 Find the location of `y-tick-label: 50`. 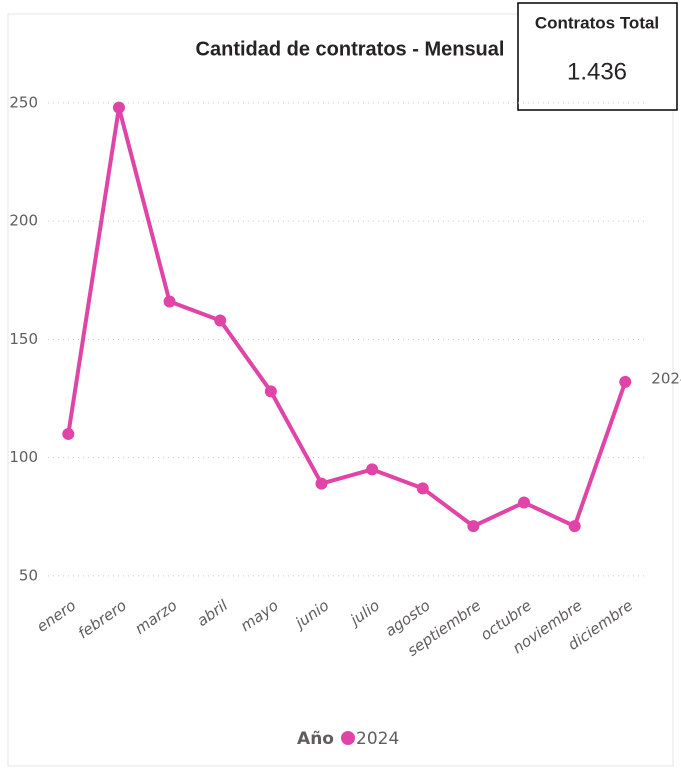

y-tick-label: 50 is located at coordinates (28, 575).